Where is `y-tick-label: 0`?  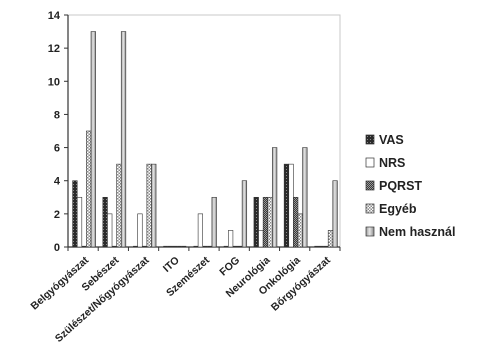 y-tick-label: 0 is located at coordinates (57, 248).